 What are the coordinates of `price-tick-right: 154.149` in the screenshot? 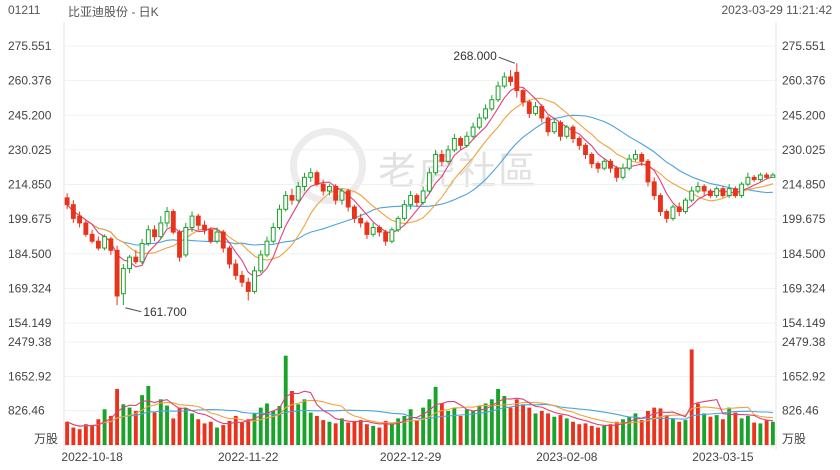 It's located at (804, 323).